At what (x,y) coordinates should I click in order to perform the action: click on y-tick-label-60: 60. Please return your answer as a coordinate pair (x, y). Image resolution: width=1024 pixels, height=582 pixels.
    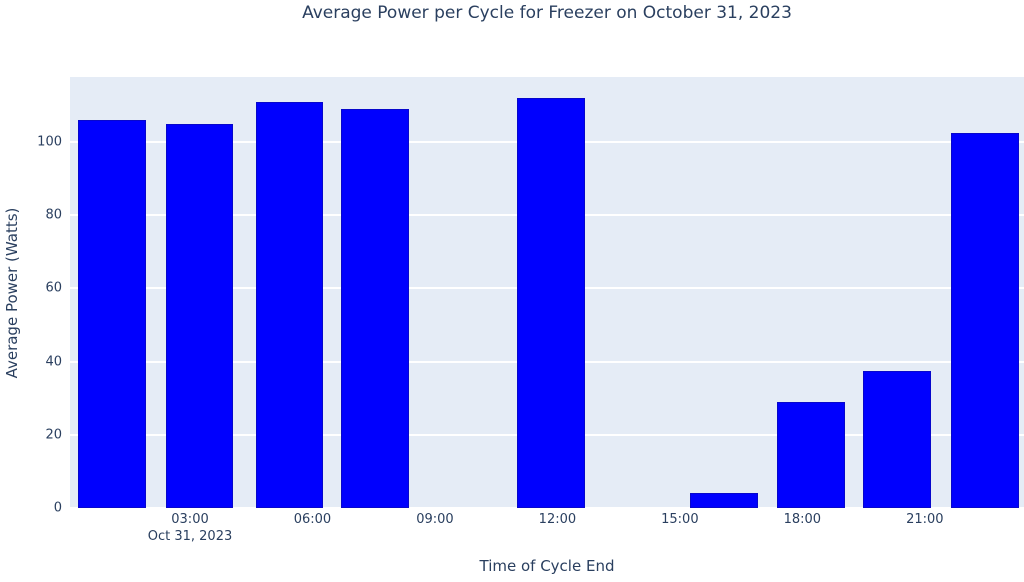
    Looking at the image, I should click on (53, 288).